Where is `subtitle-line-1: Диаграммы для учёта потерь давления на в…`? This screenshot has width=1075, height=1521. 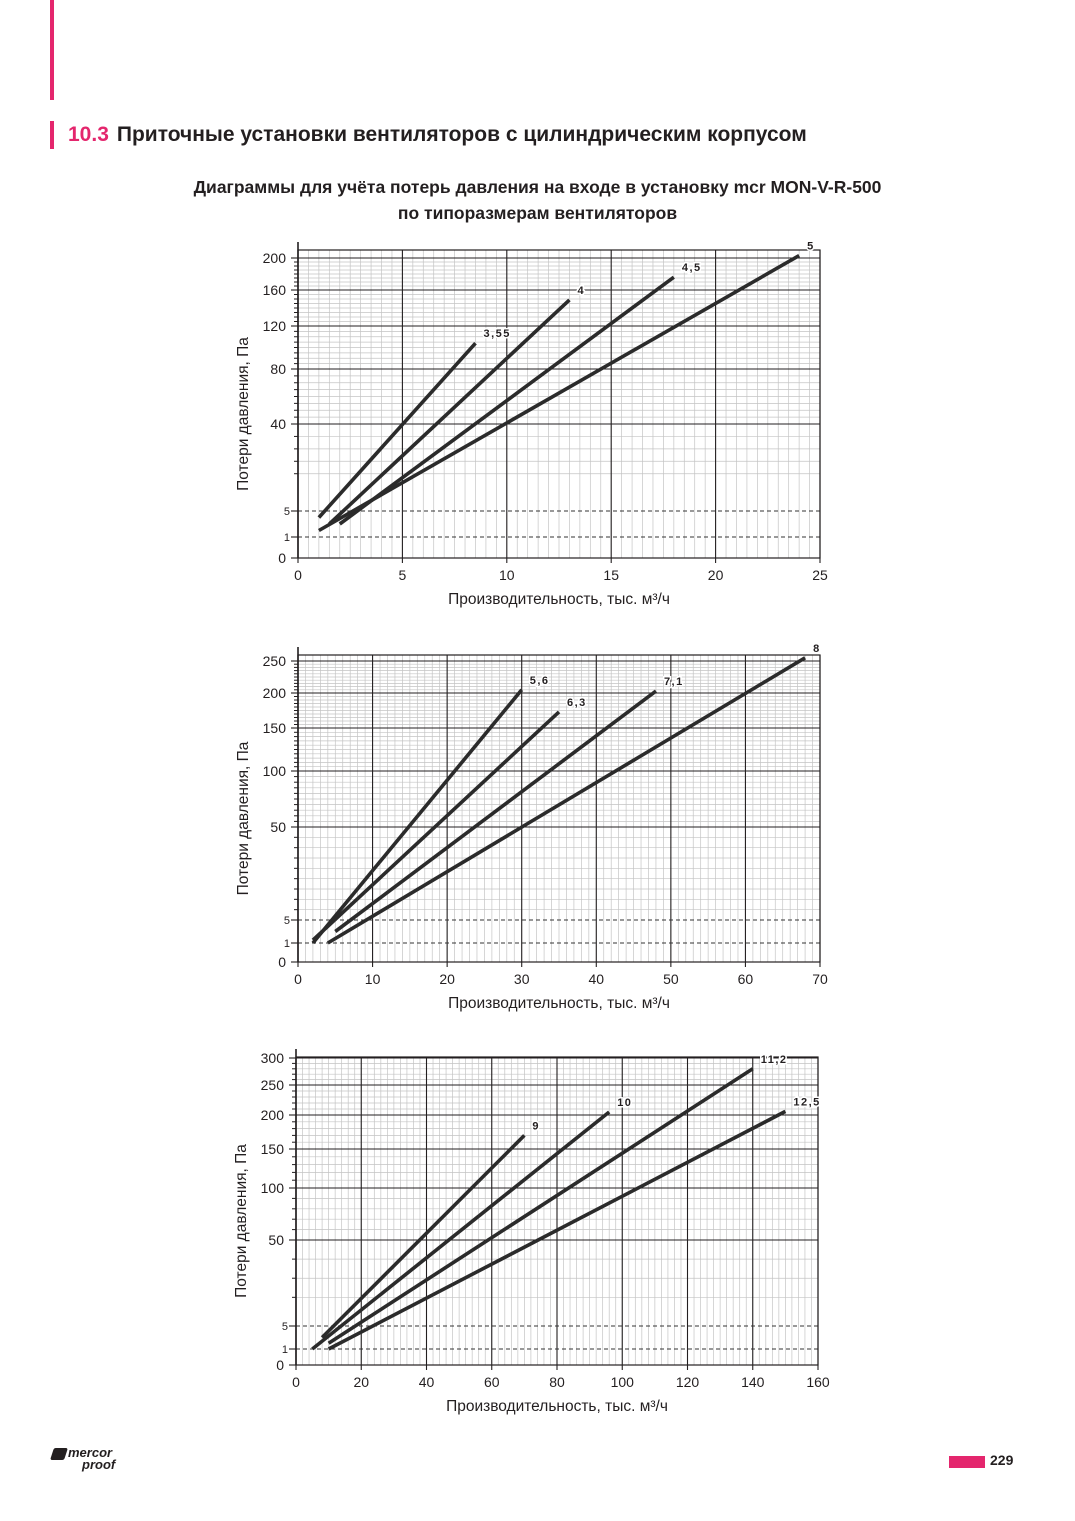
subtitle-line-1: Диаграммы для учёта потерь давления на в… is located at coordinates (537, 187).